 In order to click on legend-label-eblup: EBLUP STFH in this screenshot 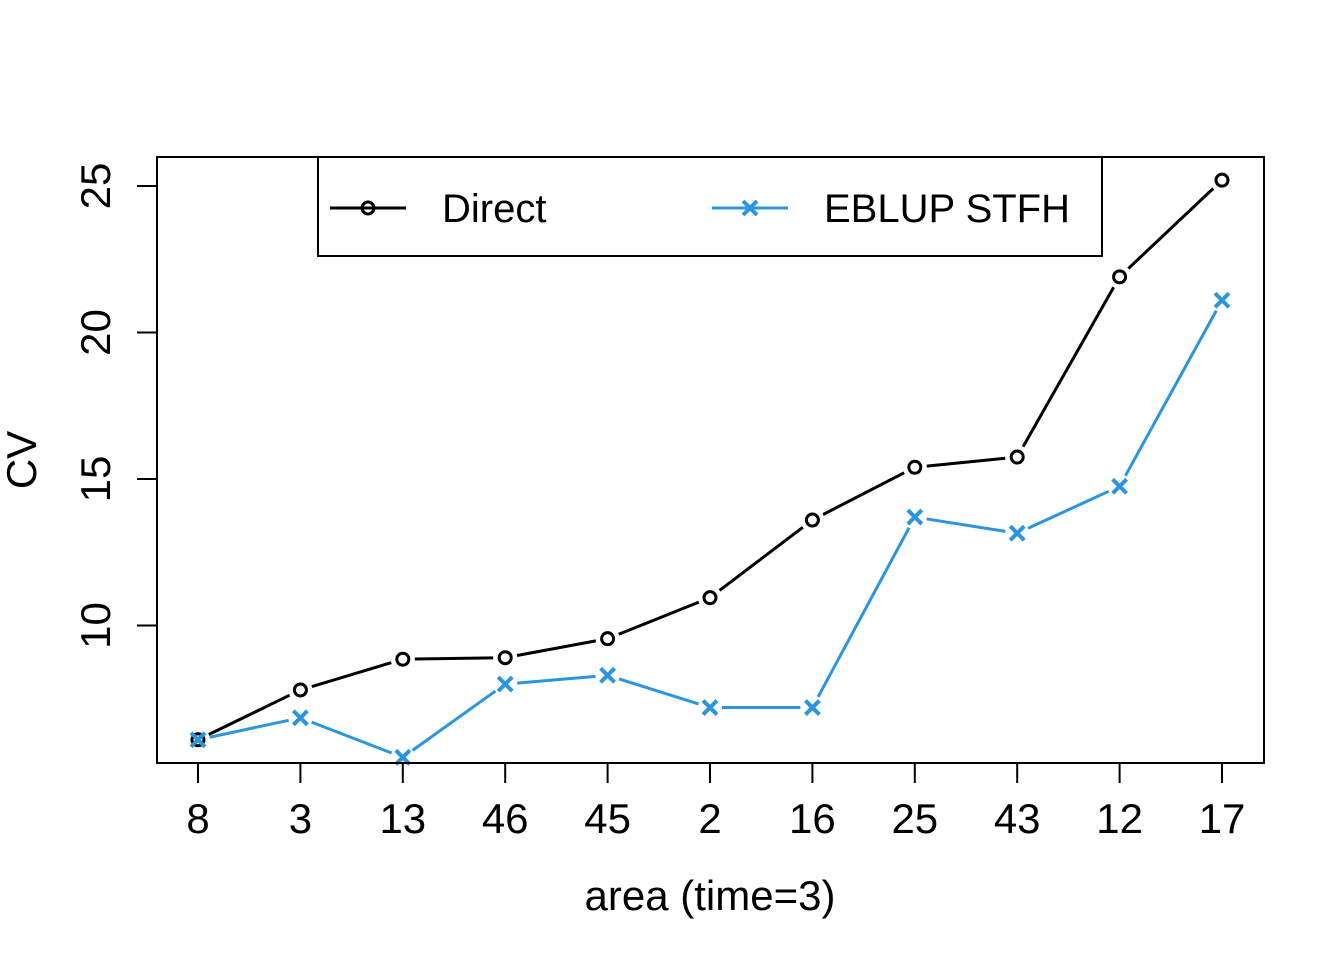, I will do `click(947, 209)`.